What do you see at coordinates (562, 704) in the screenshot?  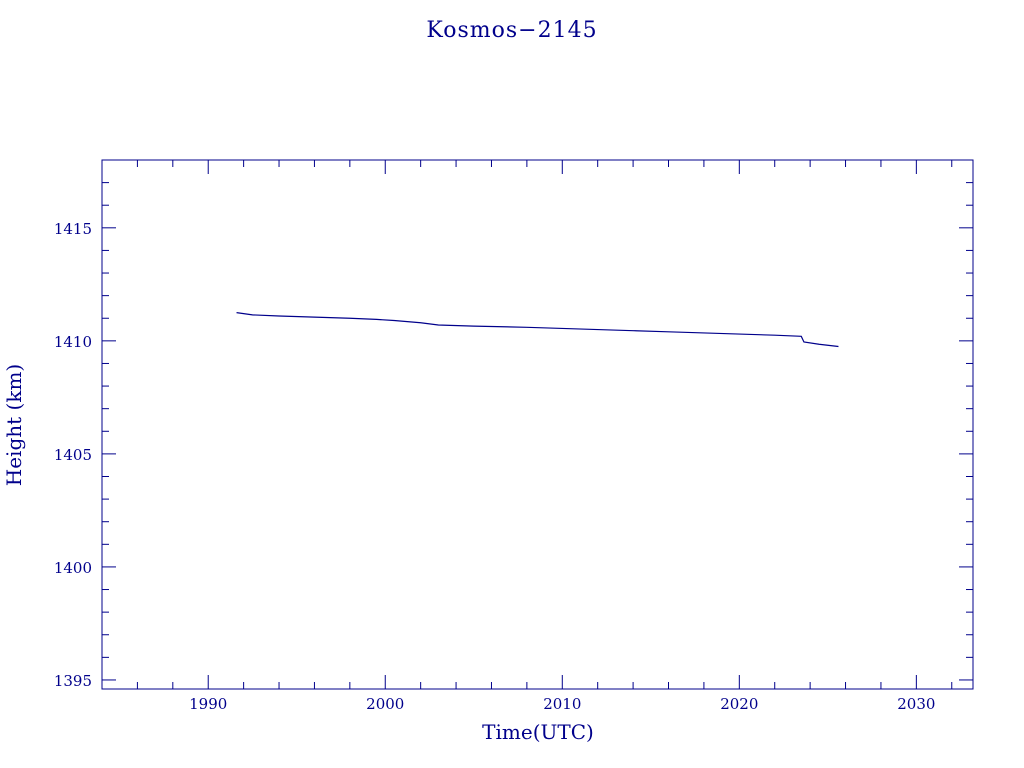 I see `x-tick-label: 2010` at bounding box center [562, 704].